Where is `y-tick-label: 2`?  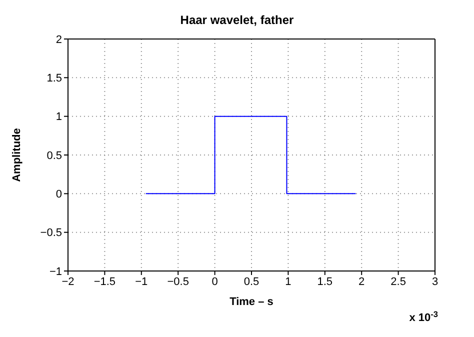
y-tick-label: 2 is located at coordinates (59, 40).